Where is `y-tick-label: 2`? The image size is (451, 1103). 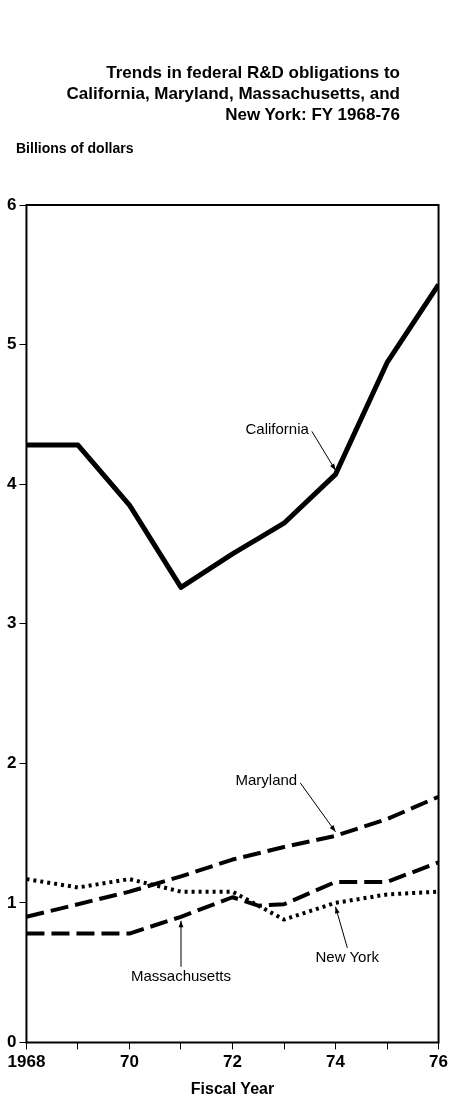 y-tick-label: 2 is located at coordinates (11, 762).